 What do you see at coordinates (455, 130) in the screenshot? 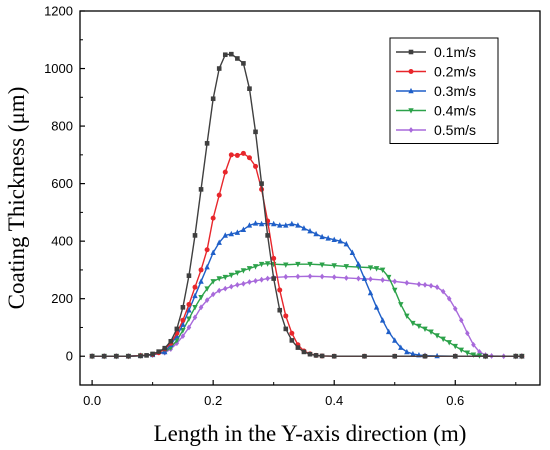
I see `legend-label: 0.5m/s` at bounding box center [455, 130].